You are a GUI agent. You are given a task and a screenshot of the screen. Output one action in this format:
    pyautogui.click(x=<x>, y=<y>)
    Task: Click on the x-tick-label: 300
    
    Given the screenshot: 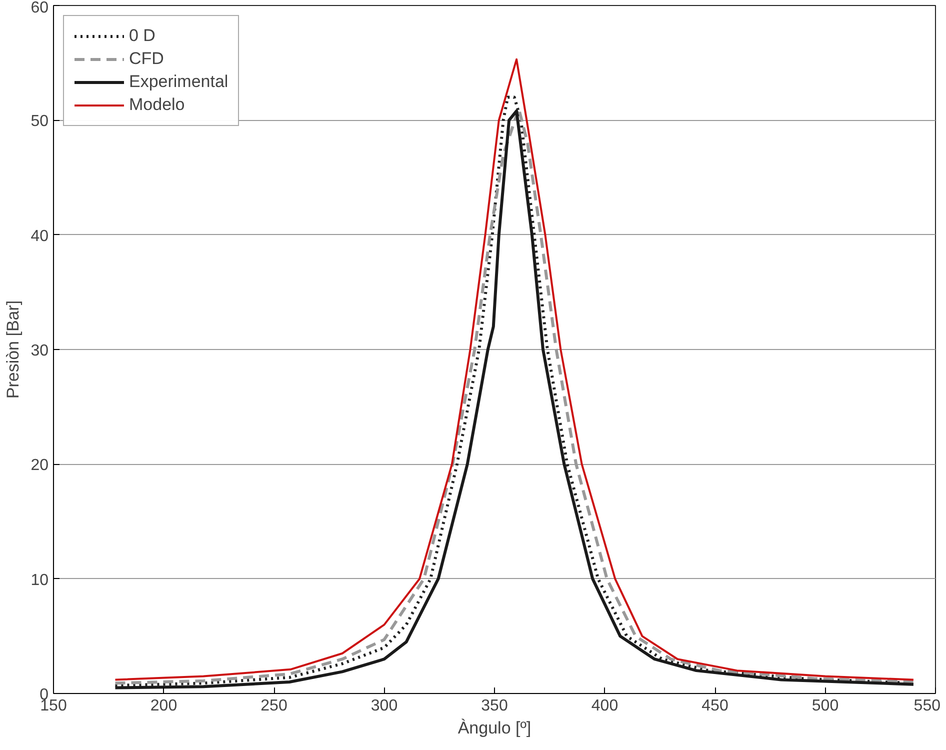 What is the action you would take?
    pyautogui.click(x=384, y=706)
    